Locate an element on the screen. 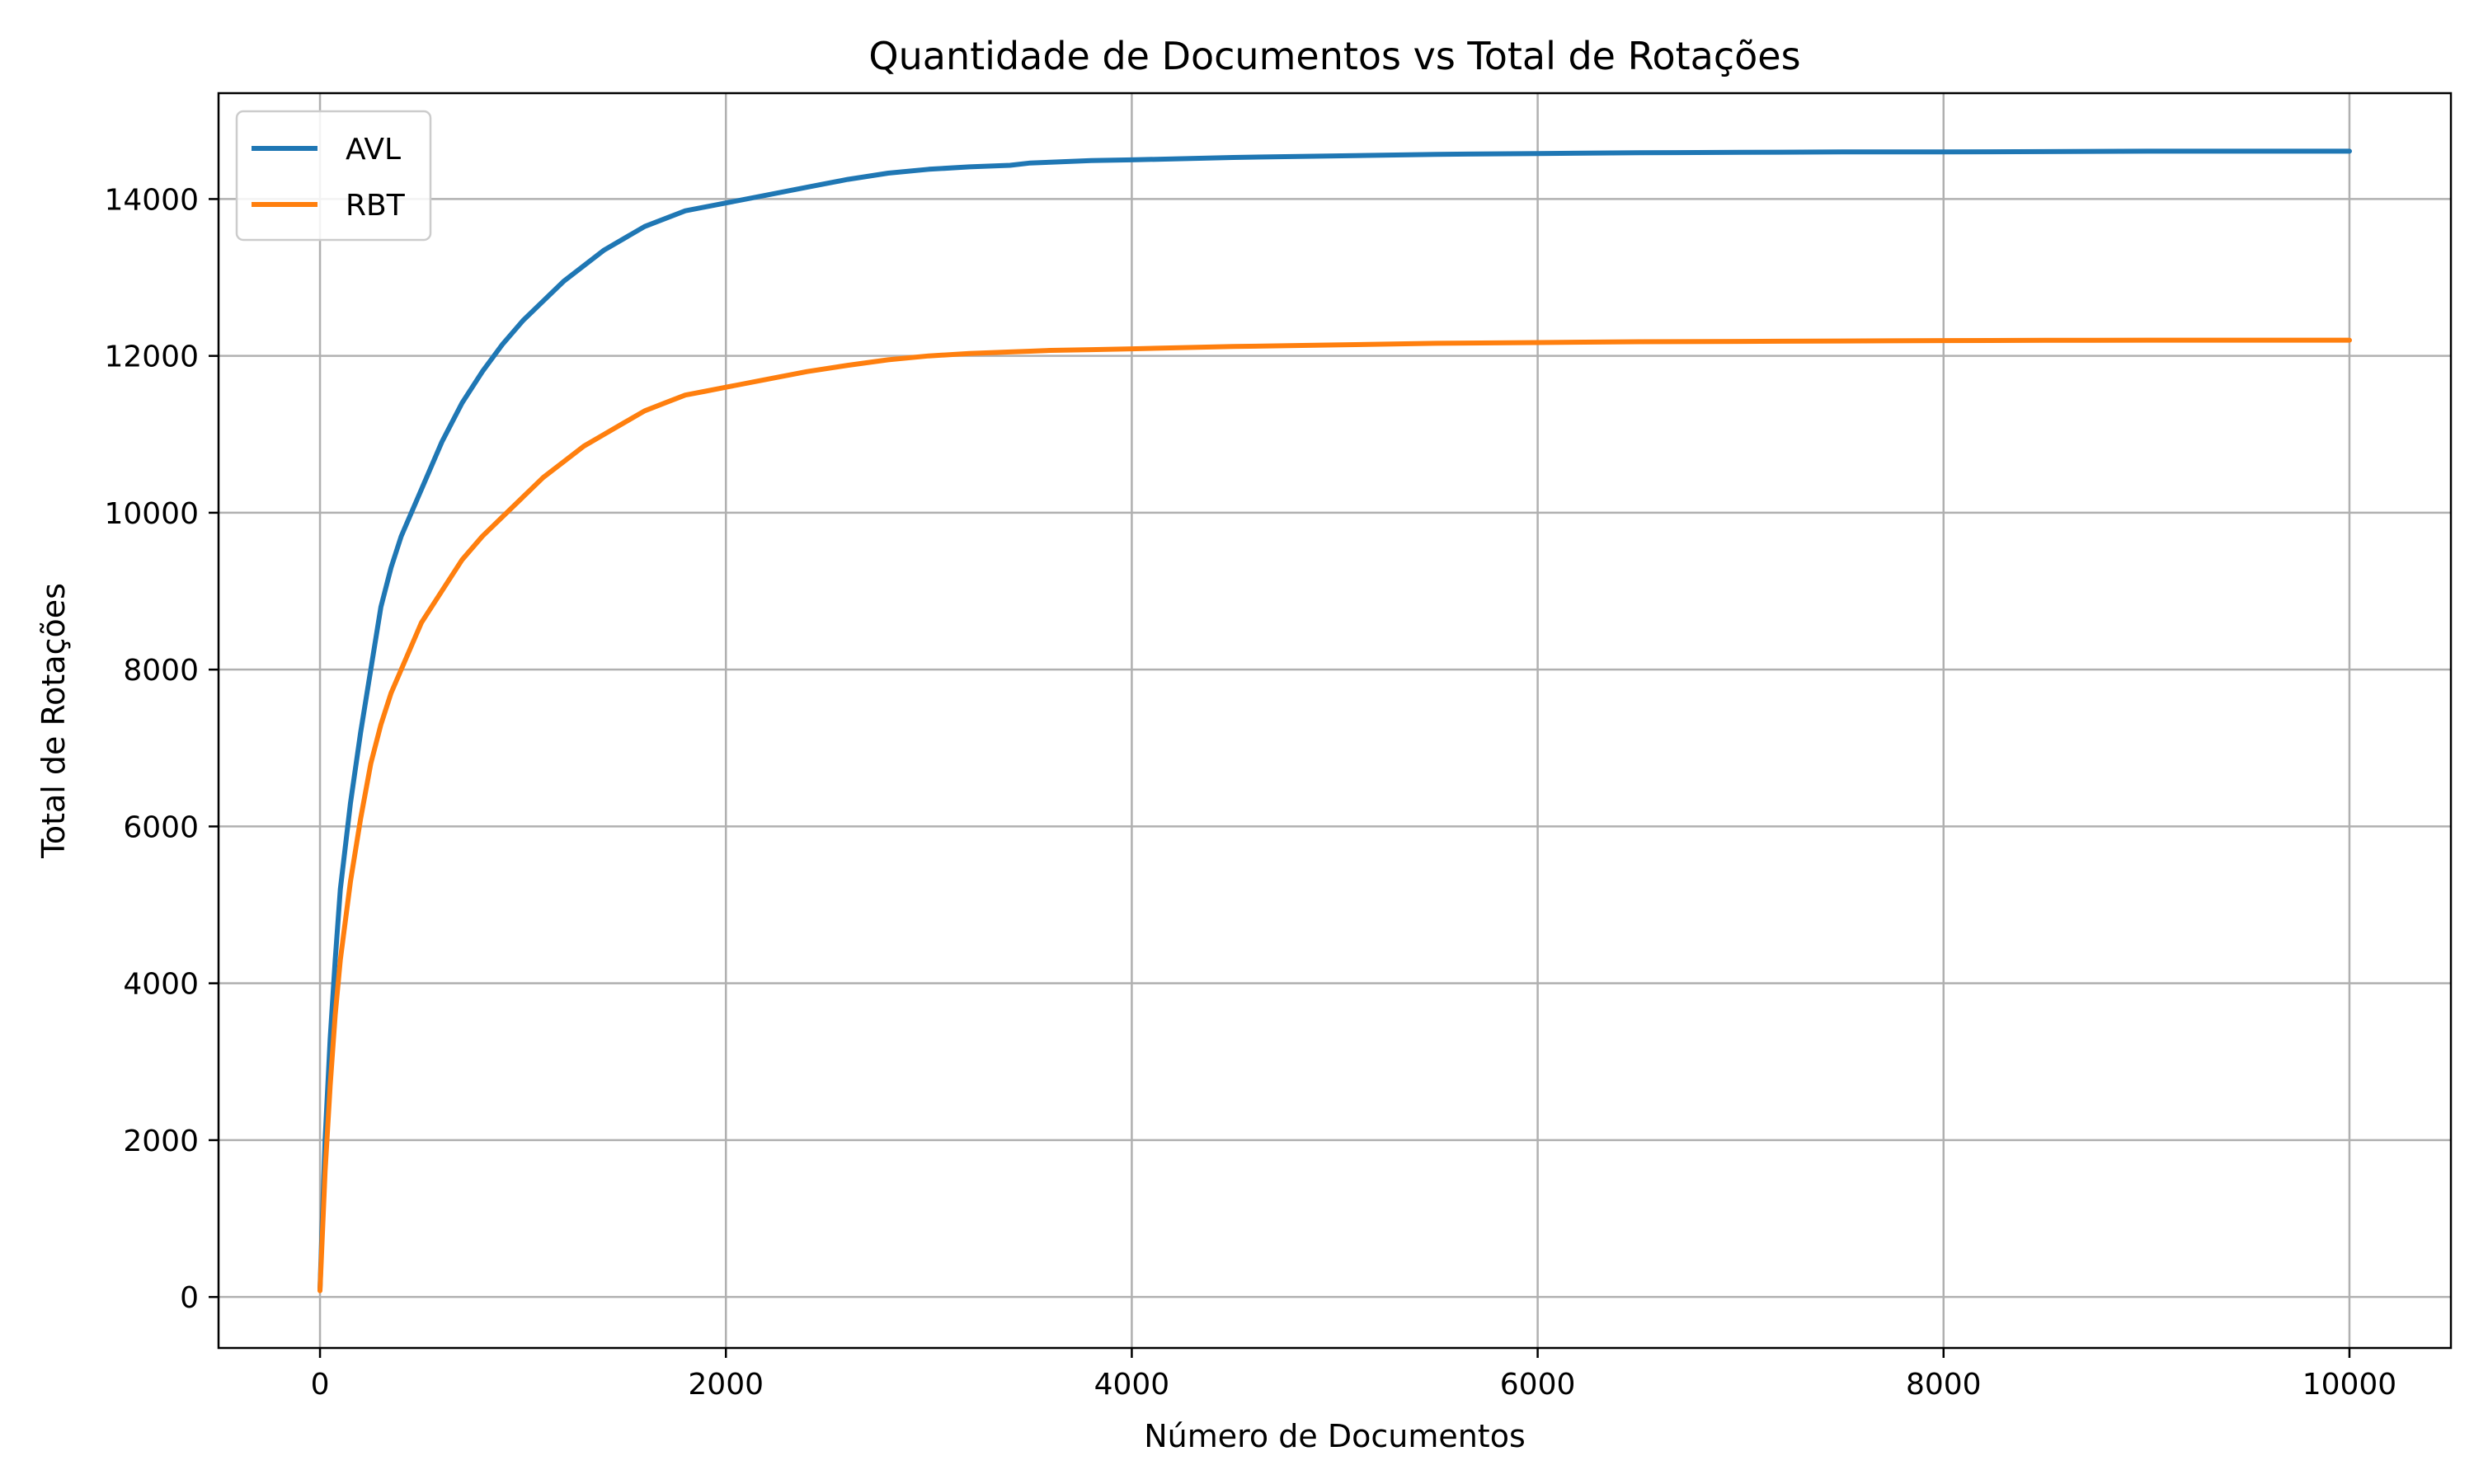  legend: AVL RBT is located at coordinates (333, 176).